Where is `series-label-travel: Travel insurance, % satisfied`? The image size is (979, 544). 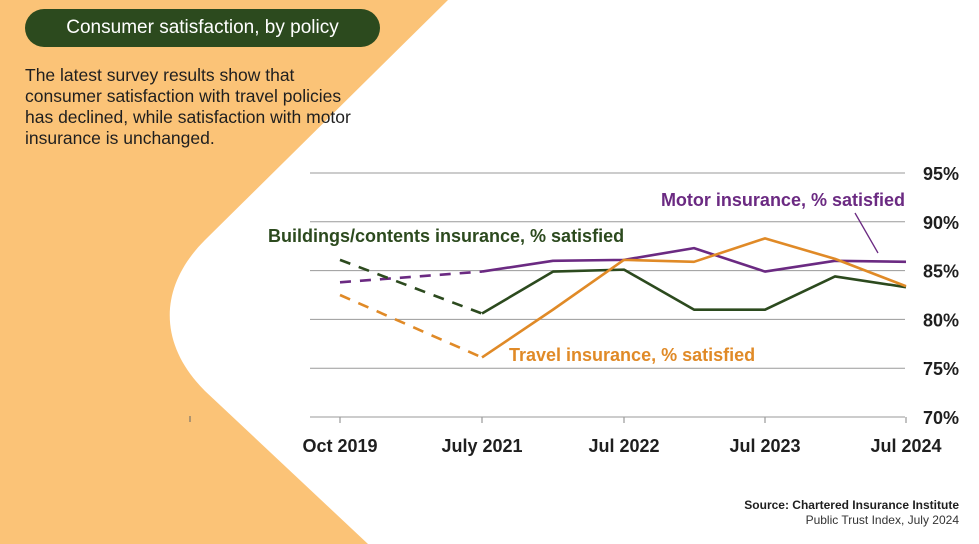 series-label-travel: Travel insurance, % satisfied is located at coordinates (632, 355).